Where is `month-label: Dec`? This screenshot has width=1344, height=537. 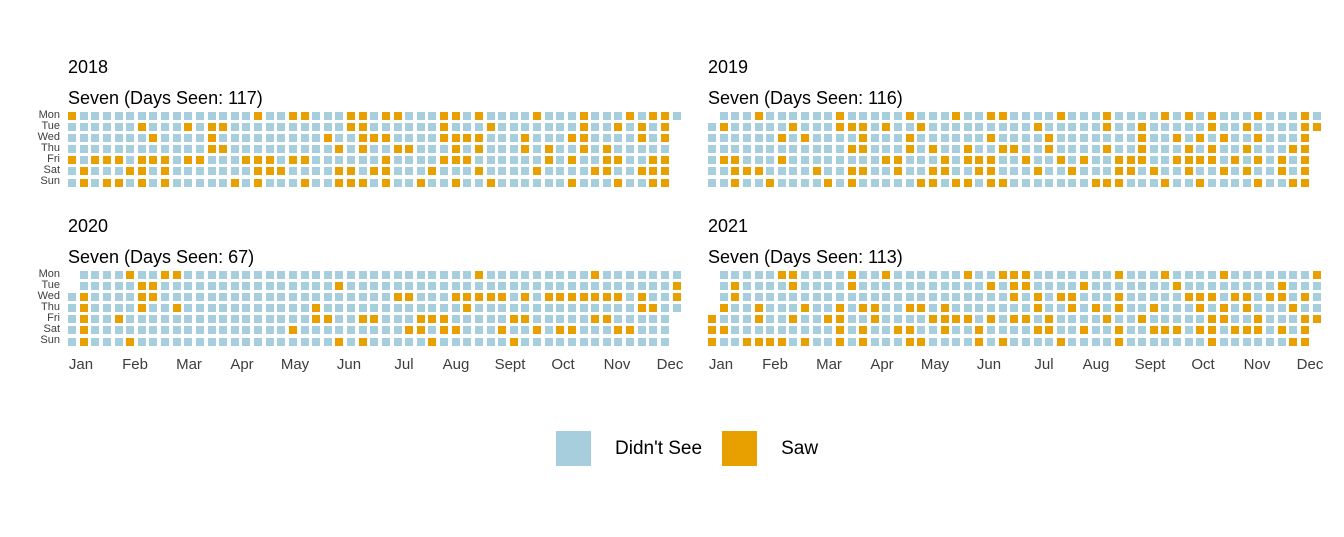 month-label: Dec is located at coordinates (670, 364).